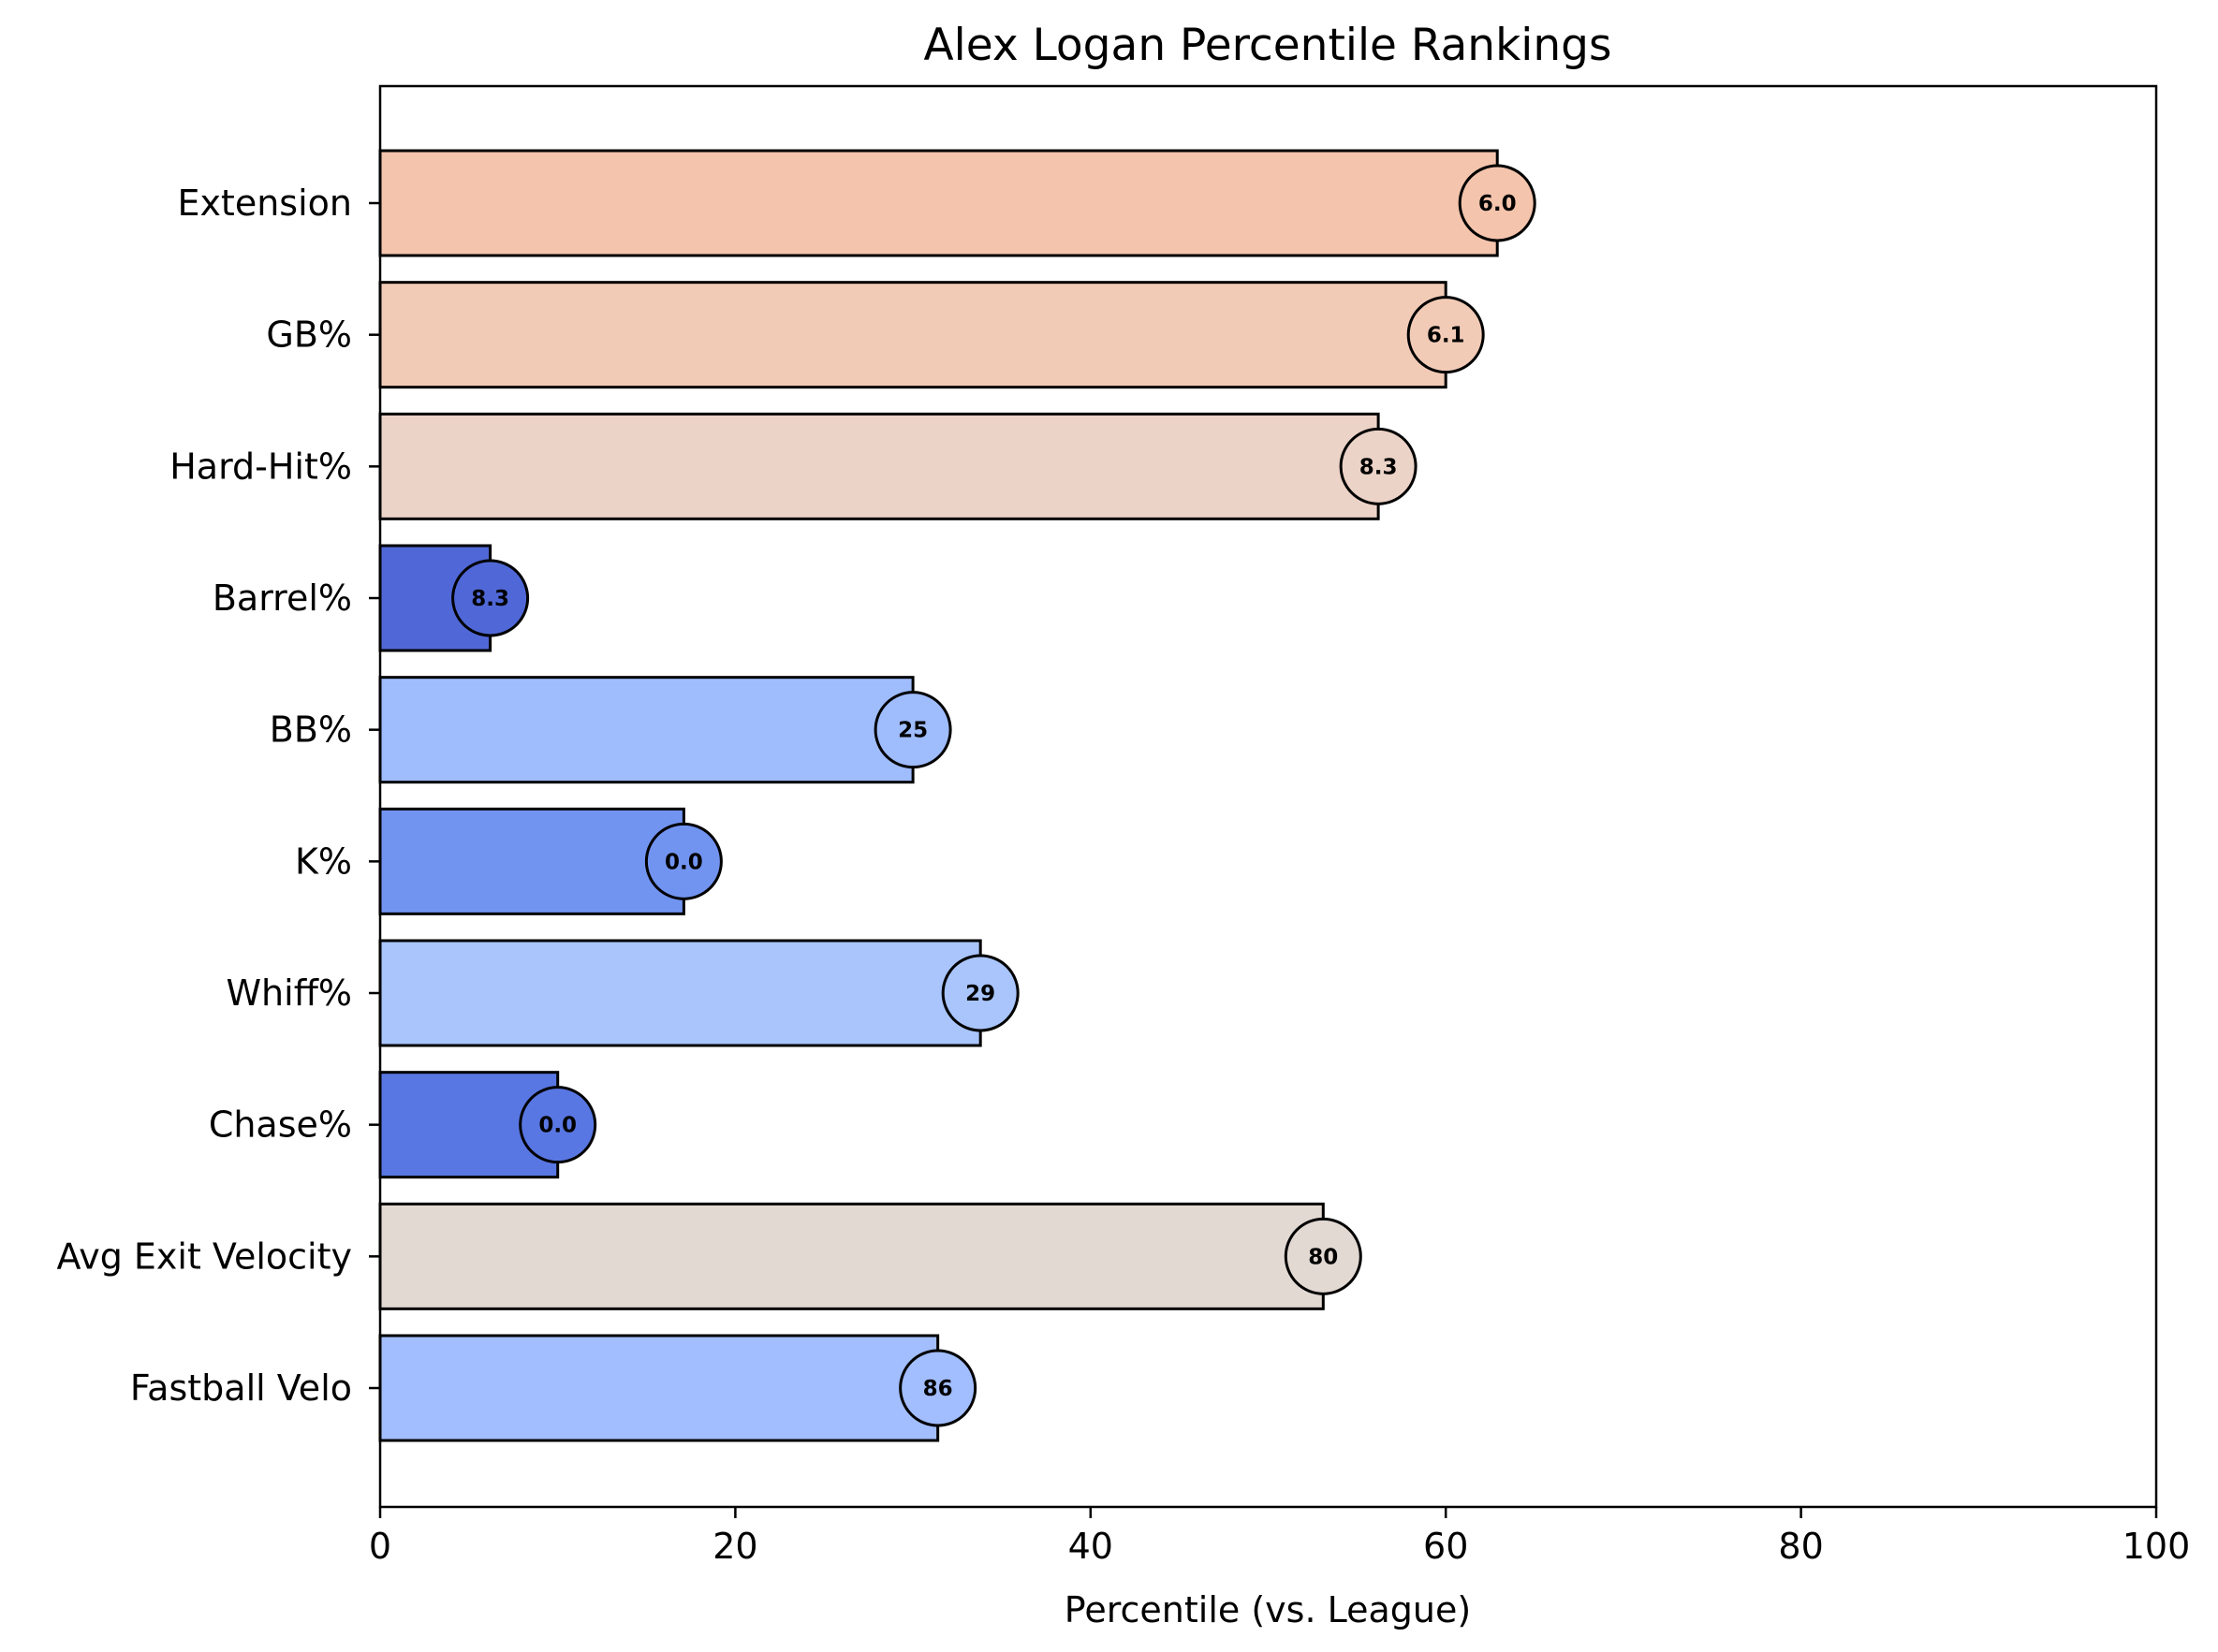 The image size is (2218, 1652). I want to click on chart-title: Alex Logan Percentile Rankings, so click(1268, 46).